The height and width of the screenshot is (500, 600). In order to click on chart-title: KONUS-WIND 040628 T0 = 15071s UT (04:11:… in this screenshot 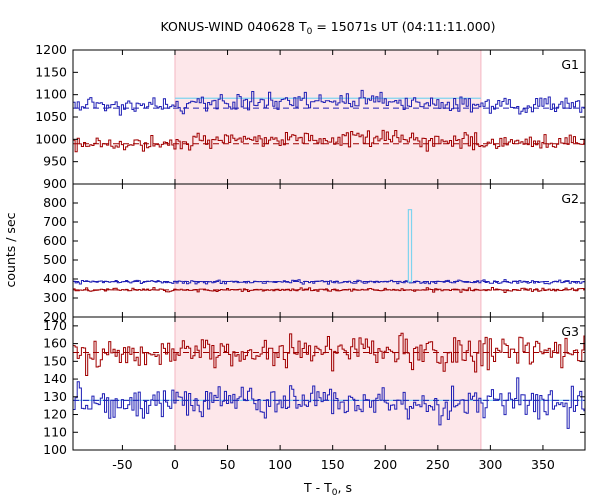, I will do `click(327, 28)`.